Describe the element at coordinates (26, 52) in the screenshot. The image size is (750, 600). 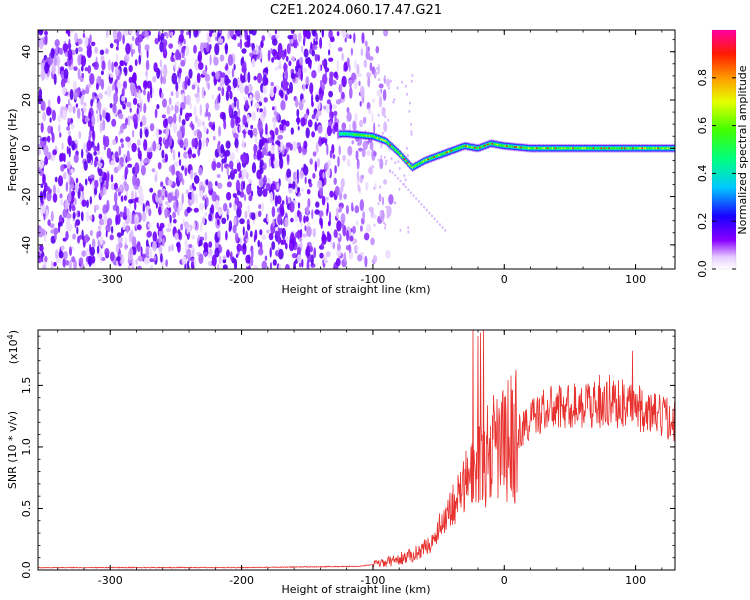
I see `spectrogram-y-tick-label: 40` at that location.